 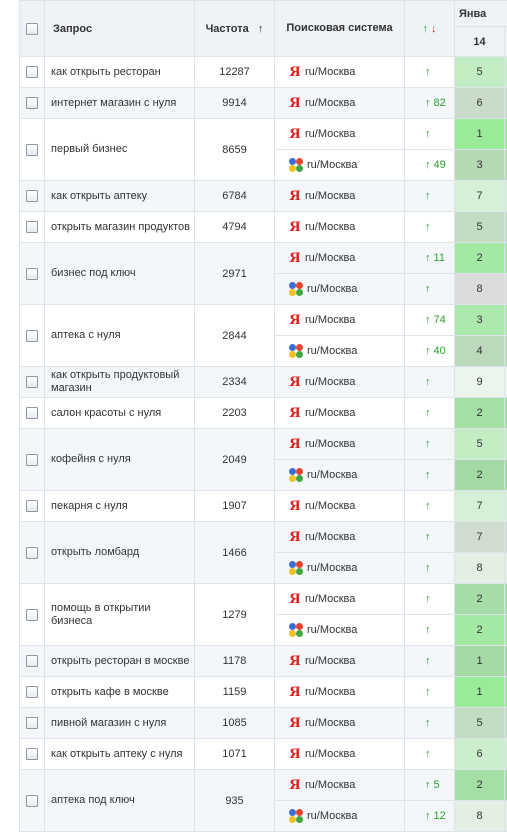 What do you see at coordinates (234, 196) in the screenshot?
I see `frequency-cell: 6784` at bounding box center [234, 196].